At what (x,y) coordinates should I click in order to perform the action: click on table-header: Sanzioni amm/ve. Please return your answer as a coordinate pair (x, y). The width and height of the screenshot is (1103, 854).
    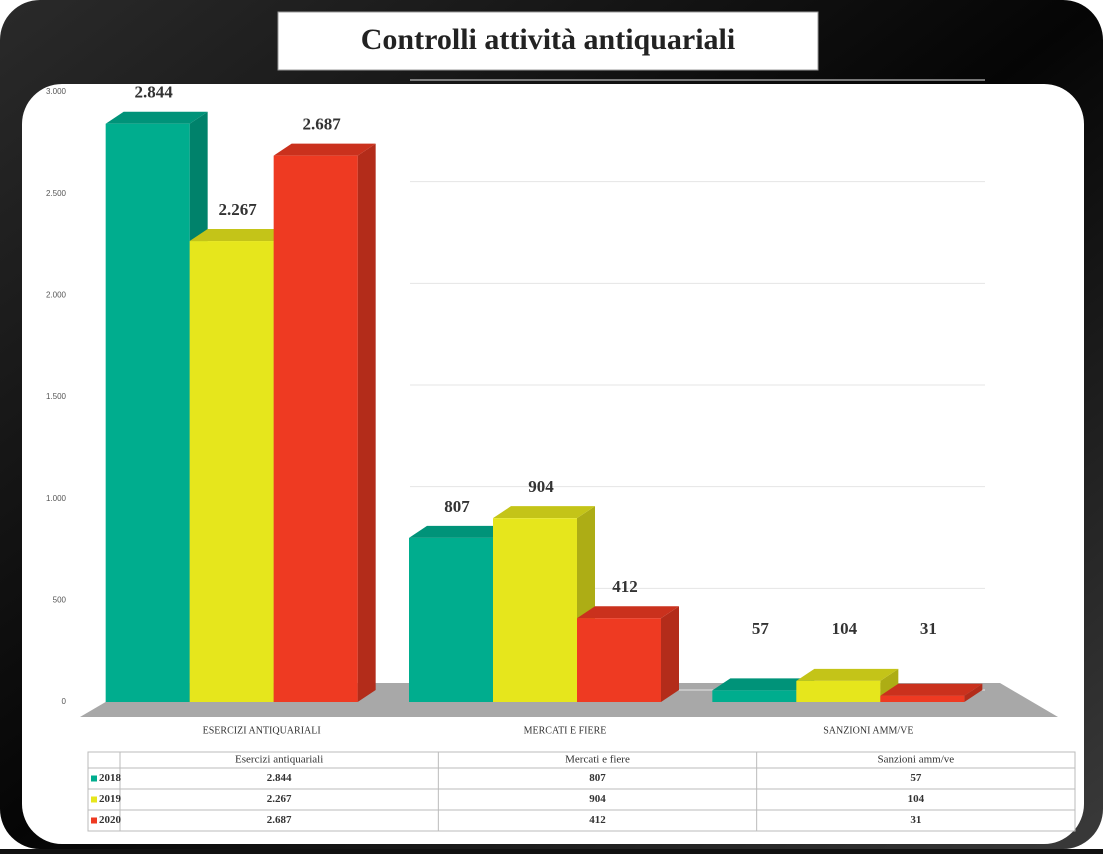
    Looking at the image, I should click on (915, 760).